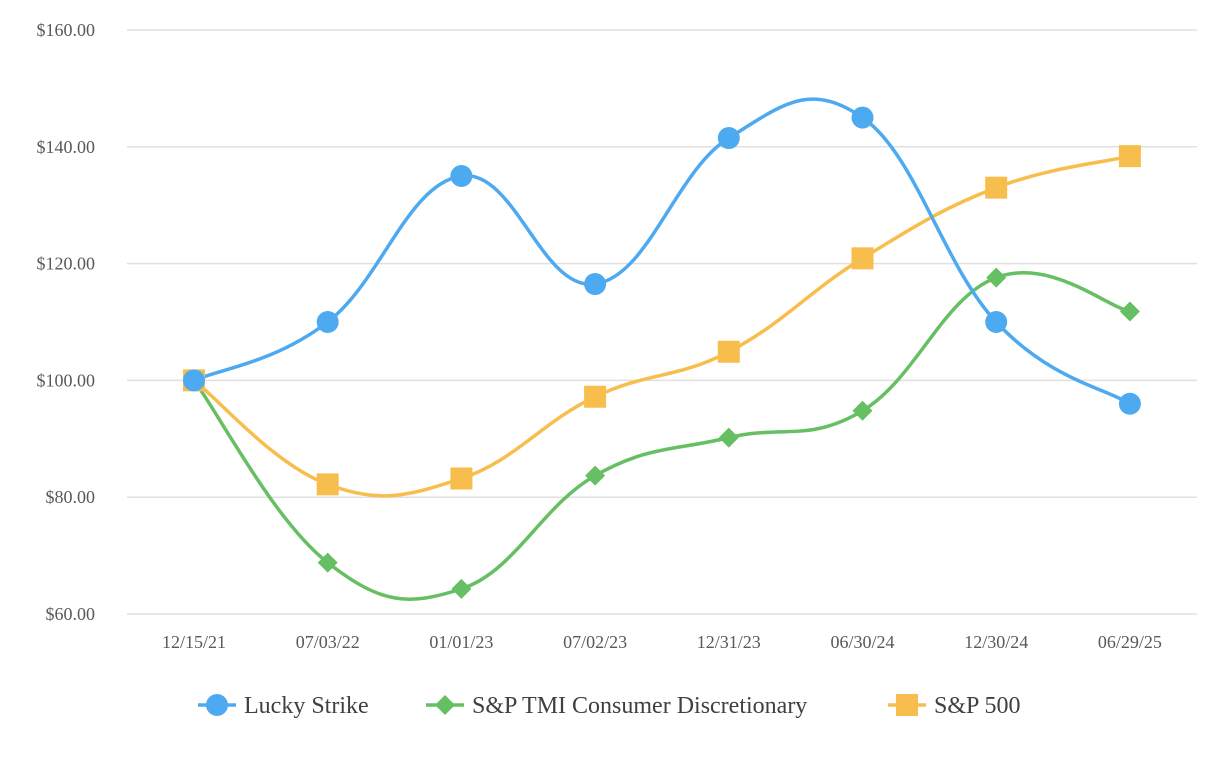  I want to click on y-tick-label: $60.00, so click(71, 614).